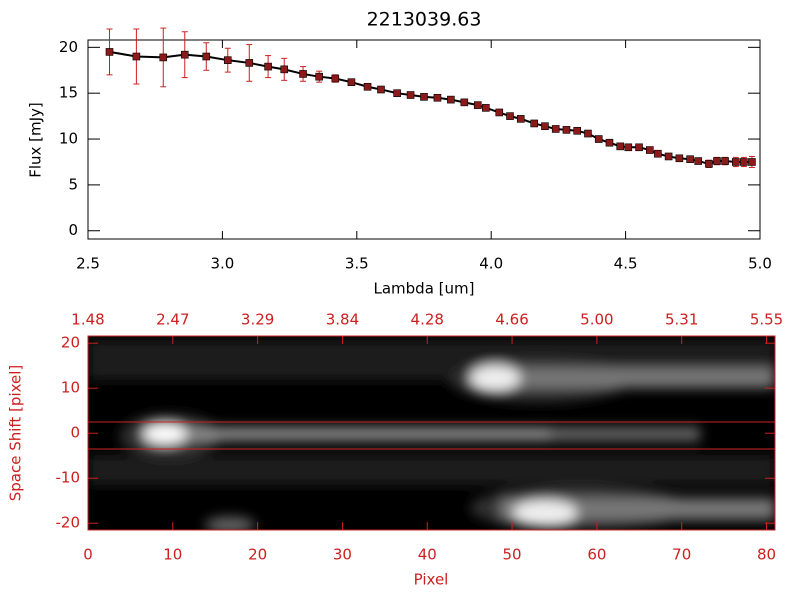 The image size is (800, 600). What do you see at coordinates (257, 320) in the screenshot?
I see `x2-tick-label: 3.29` at bounding box center [257, 320].